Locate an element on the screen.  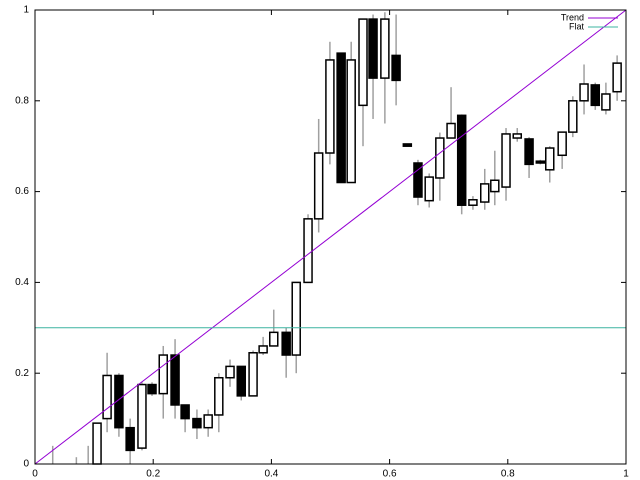
x-tick-label: 1 is located at coordinates (626, 474).